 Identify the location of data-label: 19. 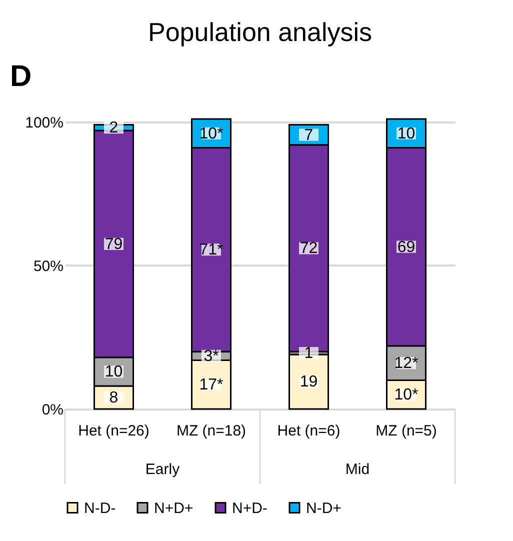
(309, 382).